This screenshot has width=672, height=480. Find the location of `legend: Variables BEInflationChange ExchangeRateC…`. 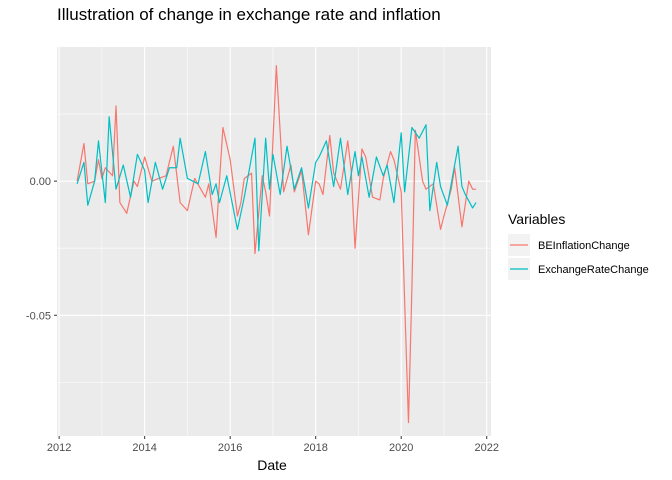

legend: Variables BEInflationChange ExchangeRateC… is located at coordinates (578, 245).